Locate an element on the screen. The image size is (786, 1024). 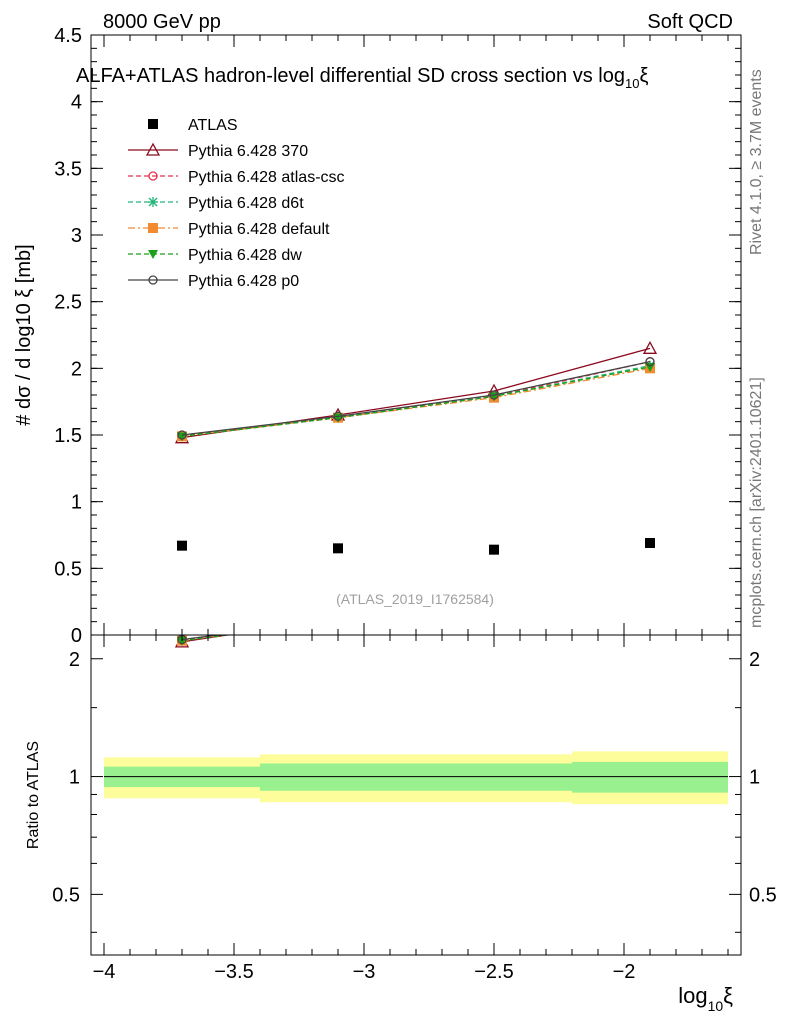
analysis-watermark: (ATLAS_2019_I1762584) is located at coordinates (415, 599).